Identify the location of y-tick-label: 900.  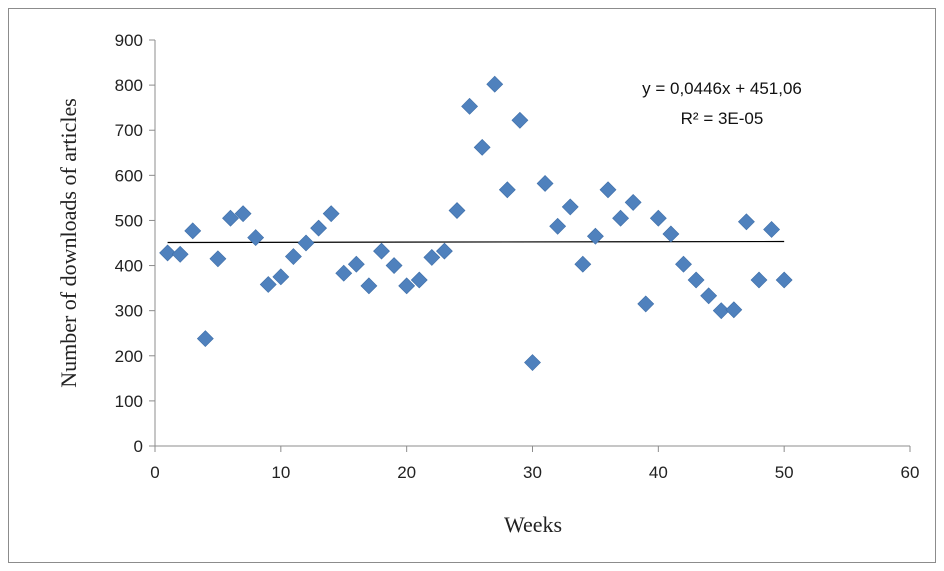
(129, 40).